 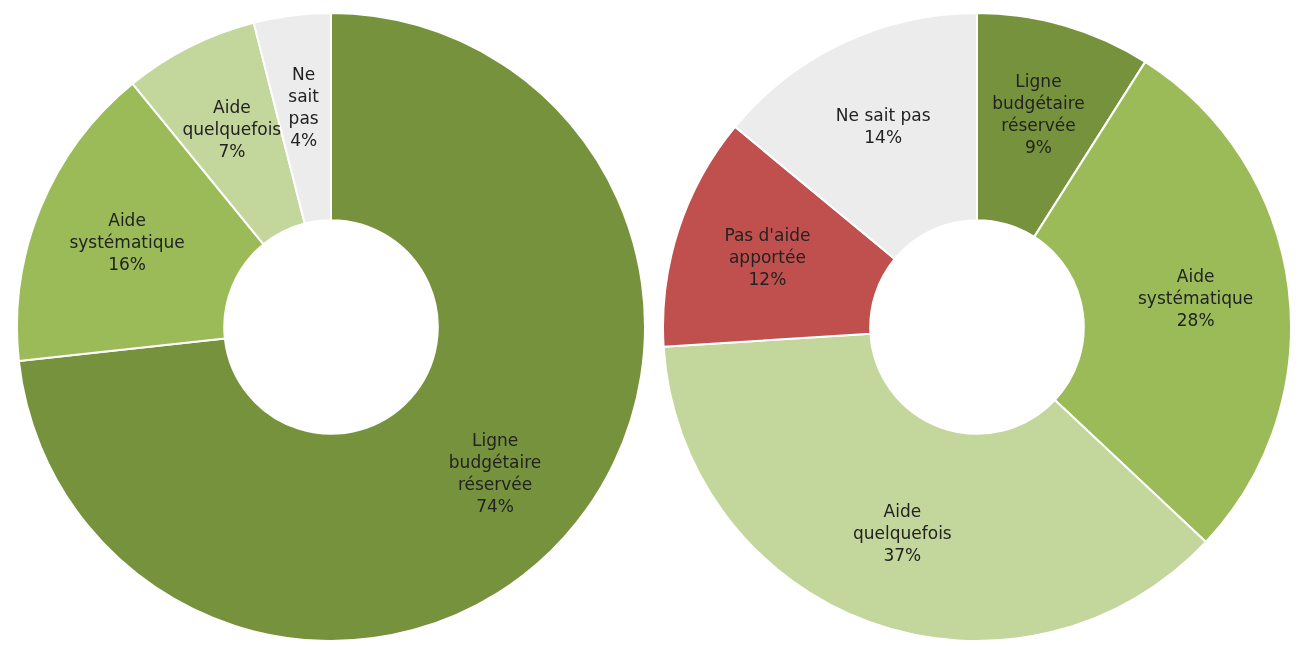 I want to click on data-label: 9%, so click(x=1038, y=146).